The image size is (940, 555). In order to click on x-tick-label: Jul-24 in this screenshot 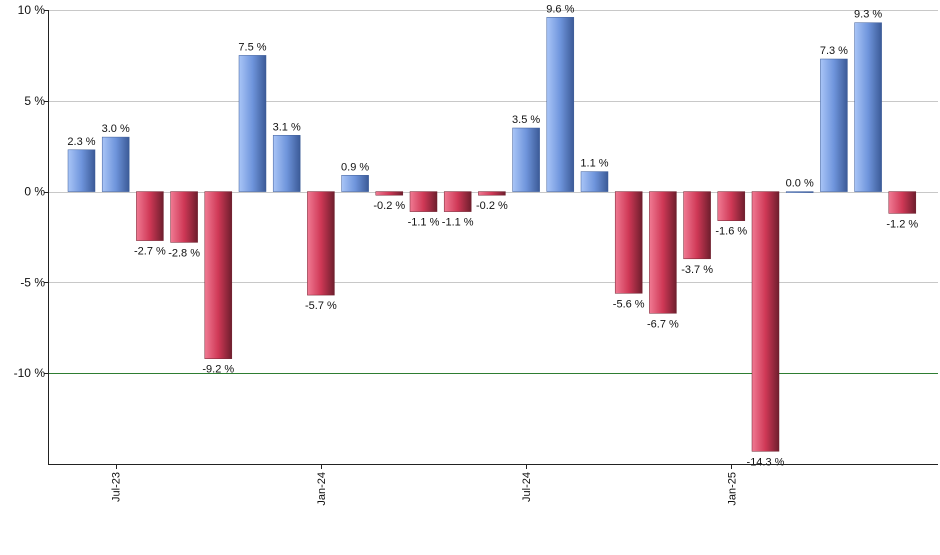, I will do `click(527, 487)`.